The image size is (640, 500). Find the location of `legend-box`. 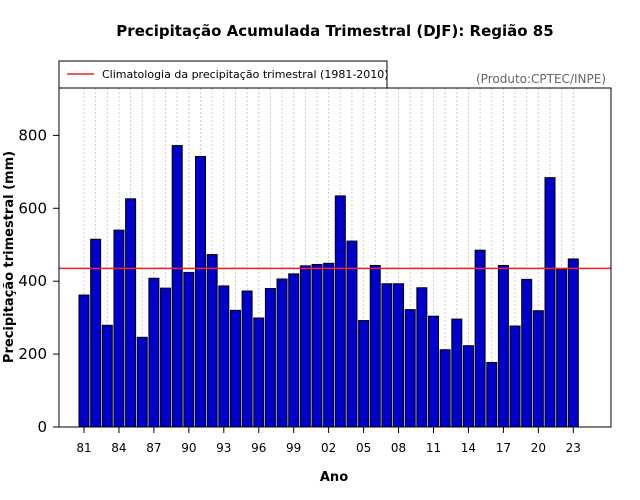

legend-box is located at coordinates (223, 74).